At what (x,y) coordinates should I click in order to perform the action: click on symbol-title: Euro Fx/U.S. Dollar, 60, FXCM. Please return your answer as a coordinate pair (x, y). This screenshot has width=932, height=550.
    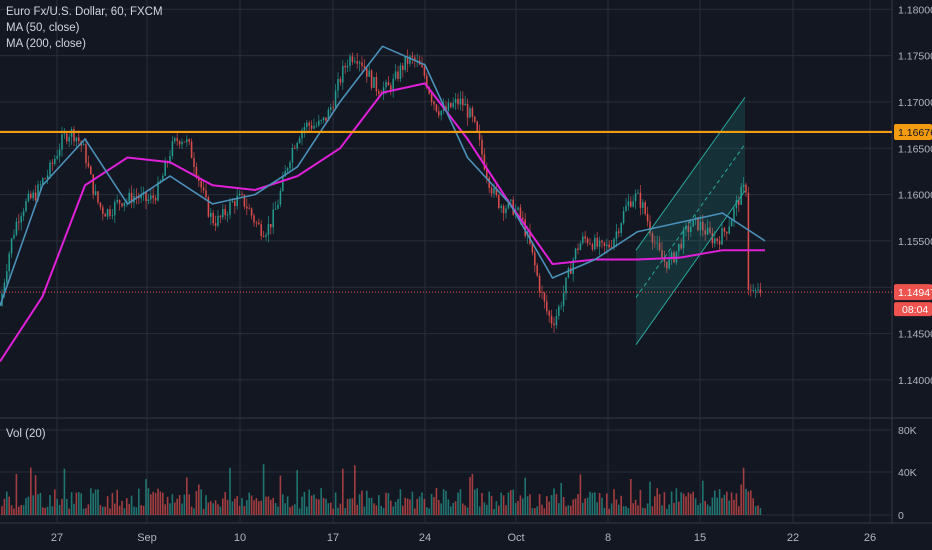
    Looking at the image, I should click on (84, 12).